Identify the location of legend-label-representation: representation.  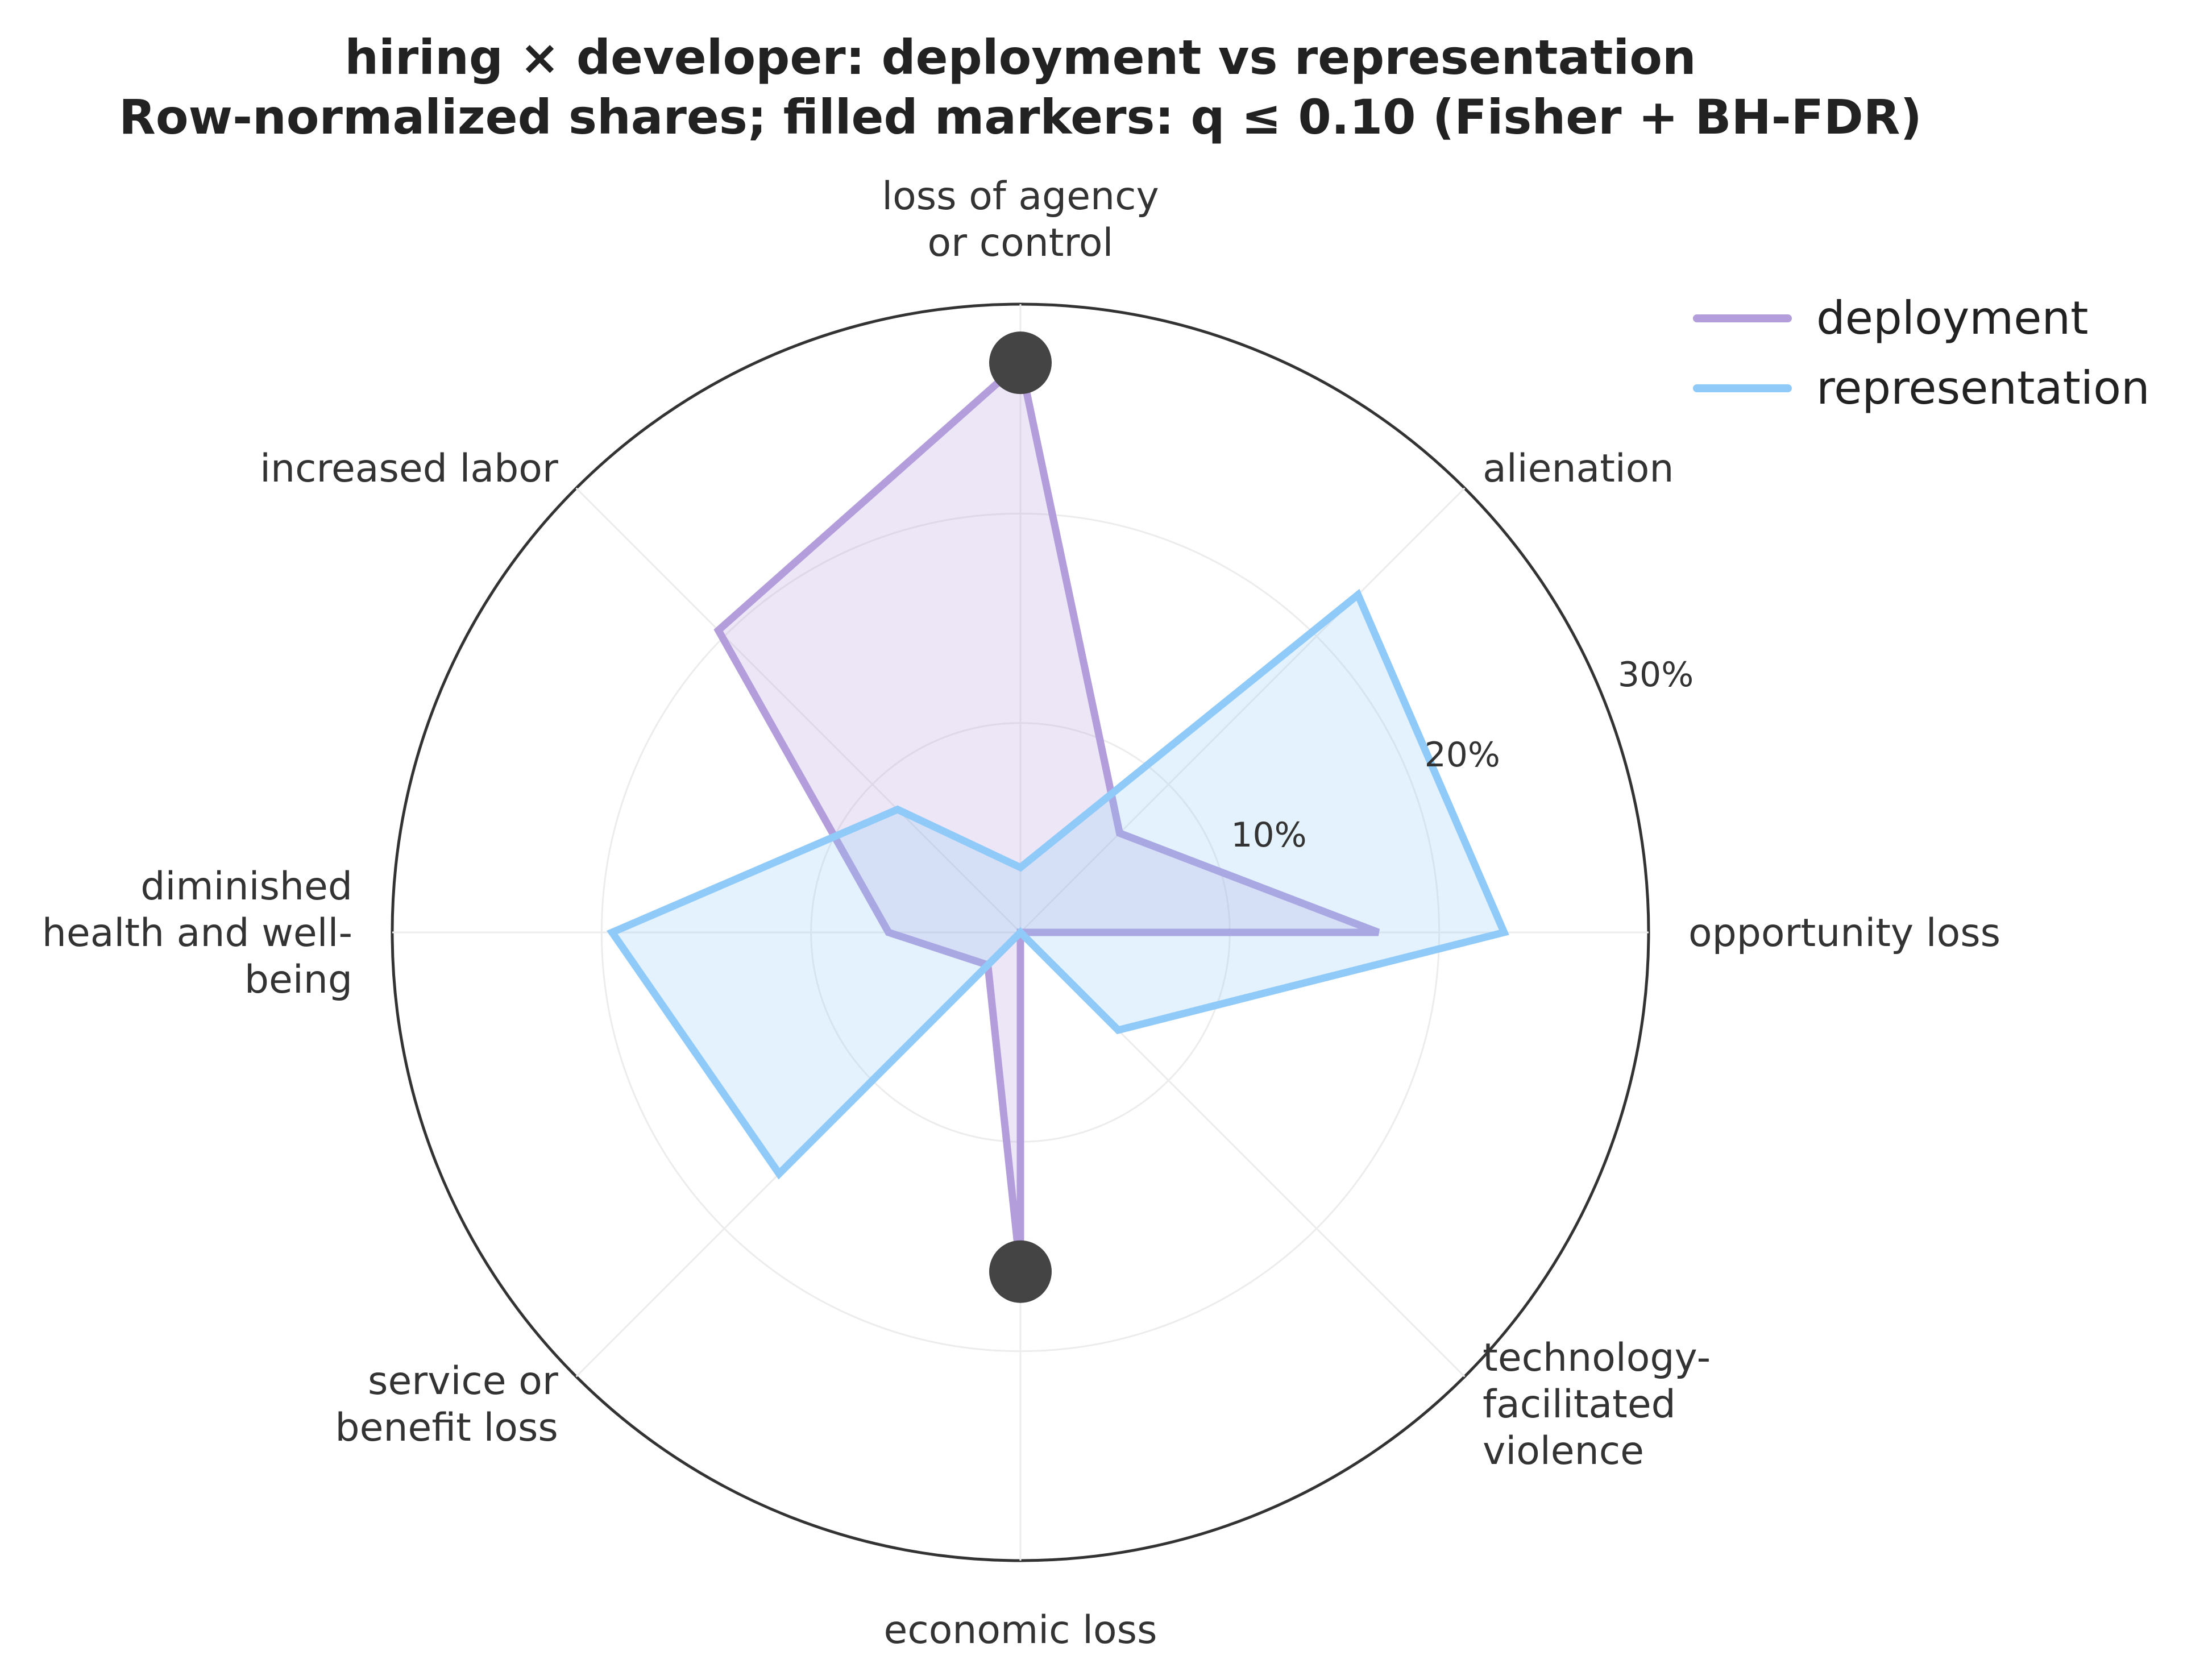
(1983, 388).